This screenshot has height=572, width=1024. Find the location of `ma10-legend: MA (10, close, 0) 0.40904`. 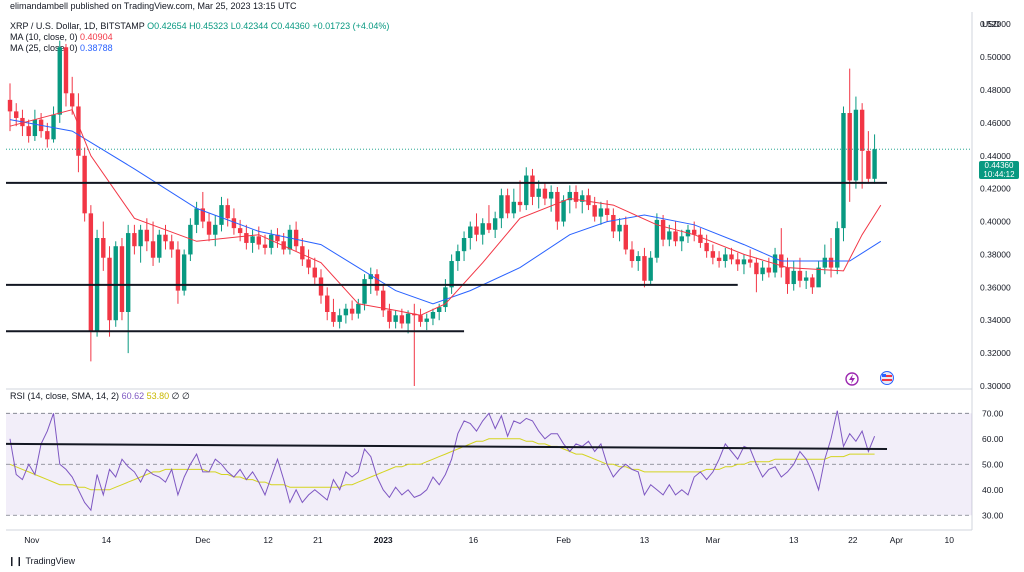

ma10-legend: MA (10, close, 0) 0.40904 is located at coordinates (61, 37).